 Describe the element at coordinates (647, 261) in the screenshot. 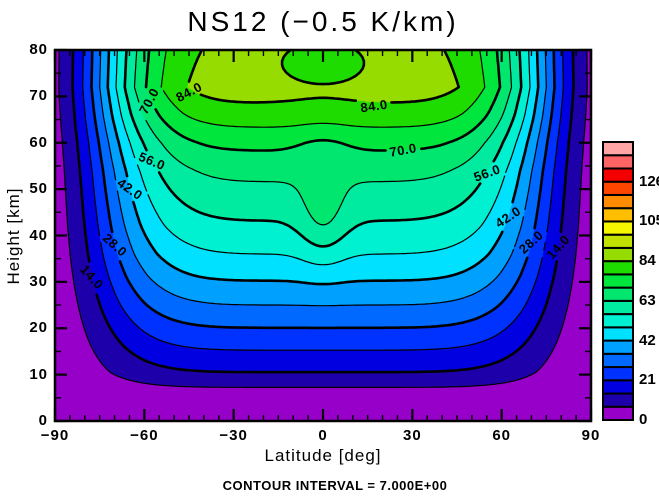

I see `colorbar-tick-label: 84` at that location.